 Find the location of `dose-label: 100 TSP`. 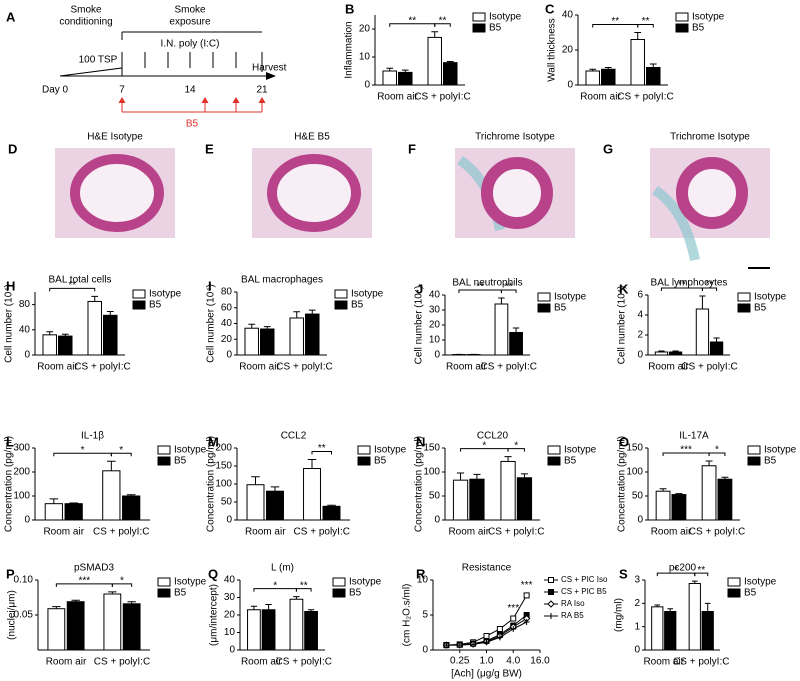

dose-label: 100 TSP is located at coordinates (98, 60).